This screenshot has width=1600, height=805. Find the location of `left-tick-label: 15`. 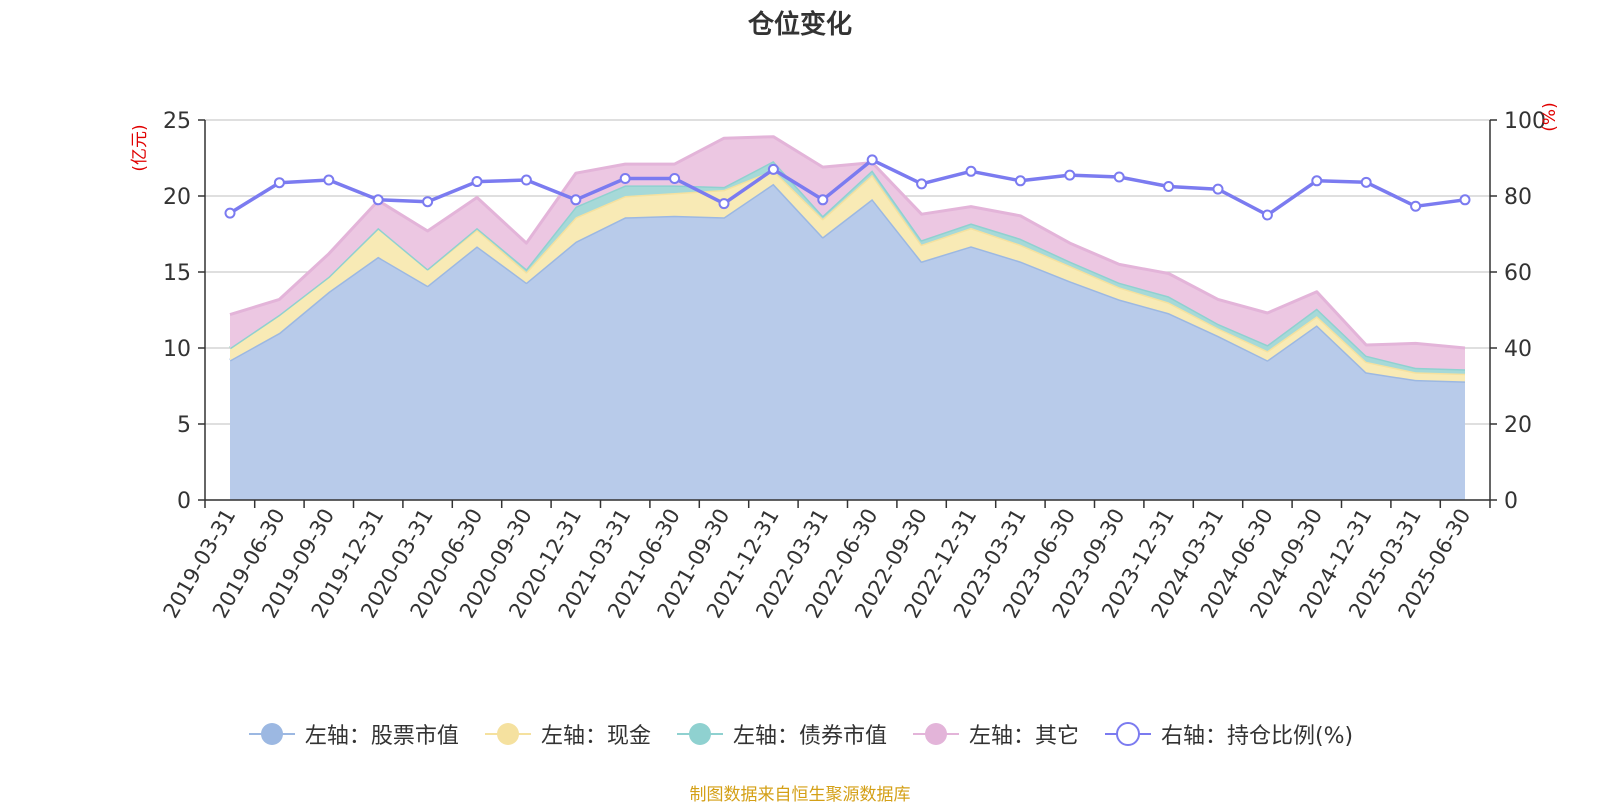

left-tick-label: 15 is located at coordinates (177, 273).